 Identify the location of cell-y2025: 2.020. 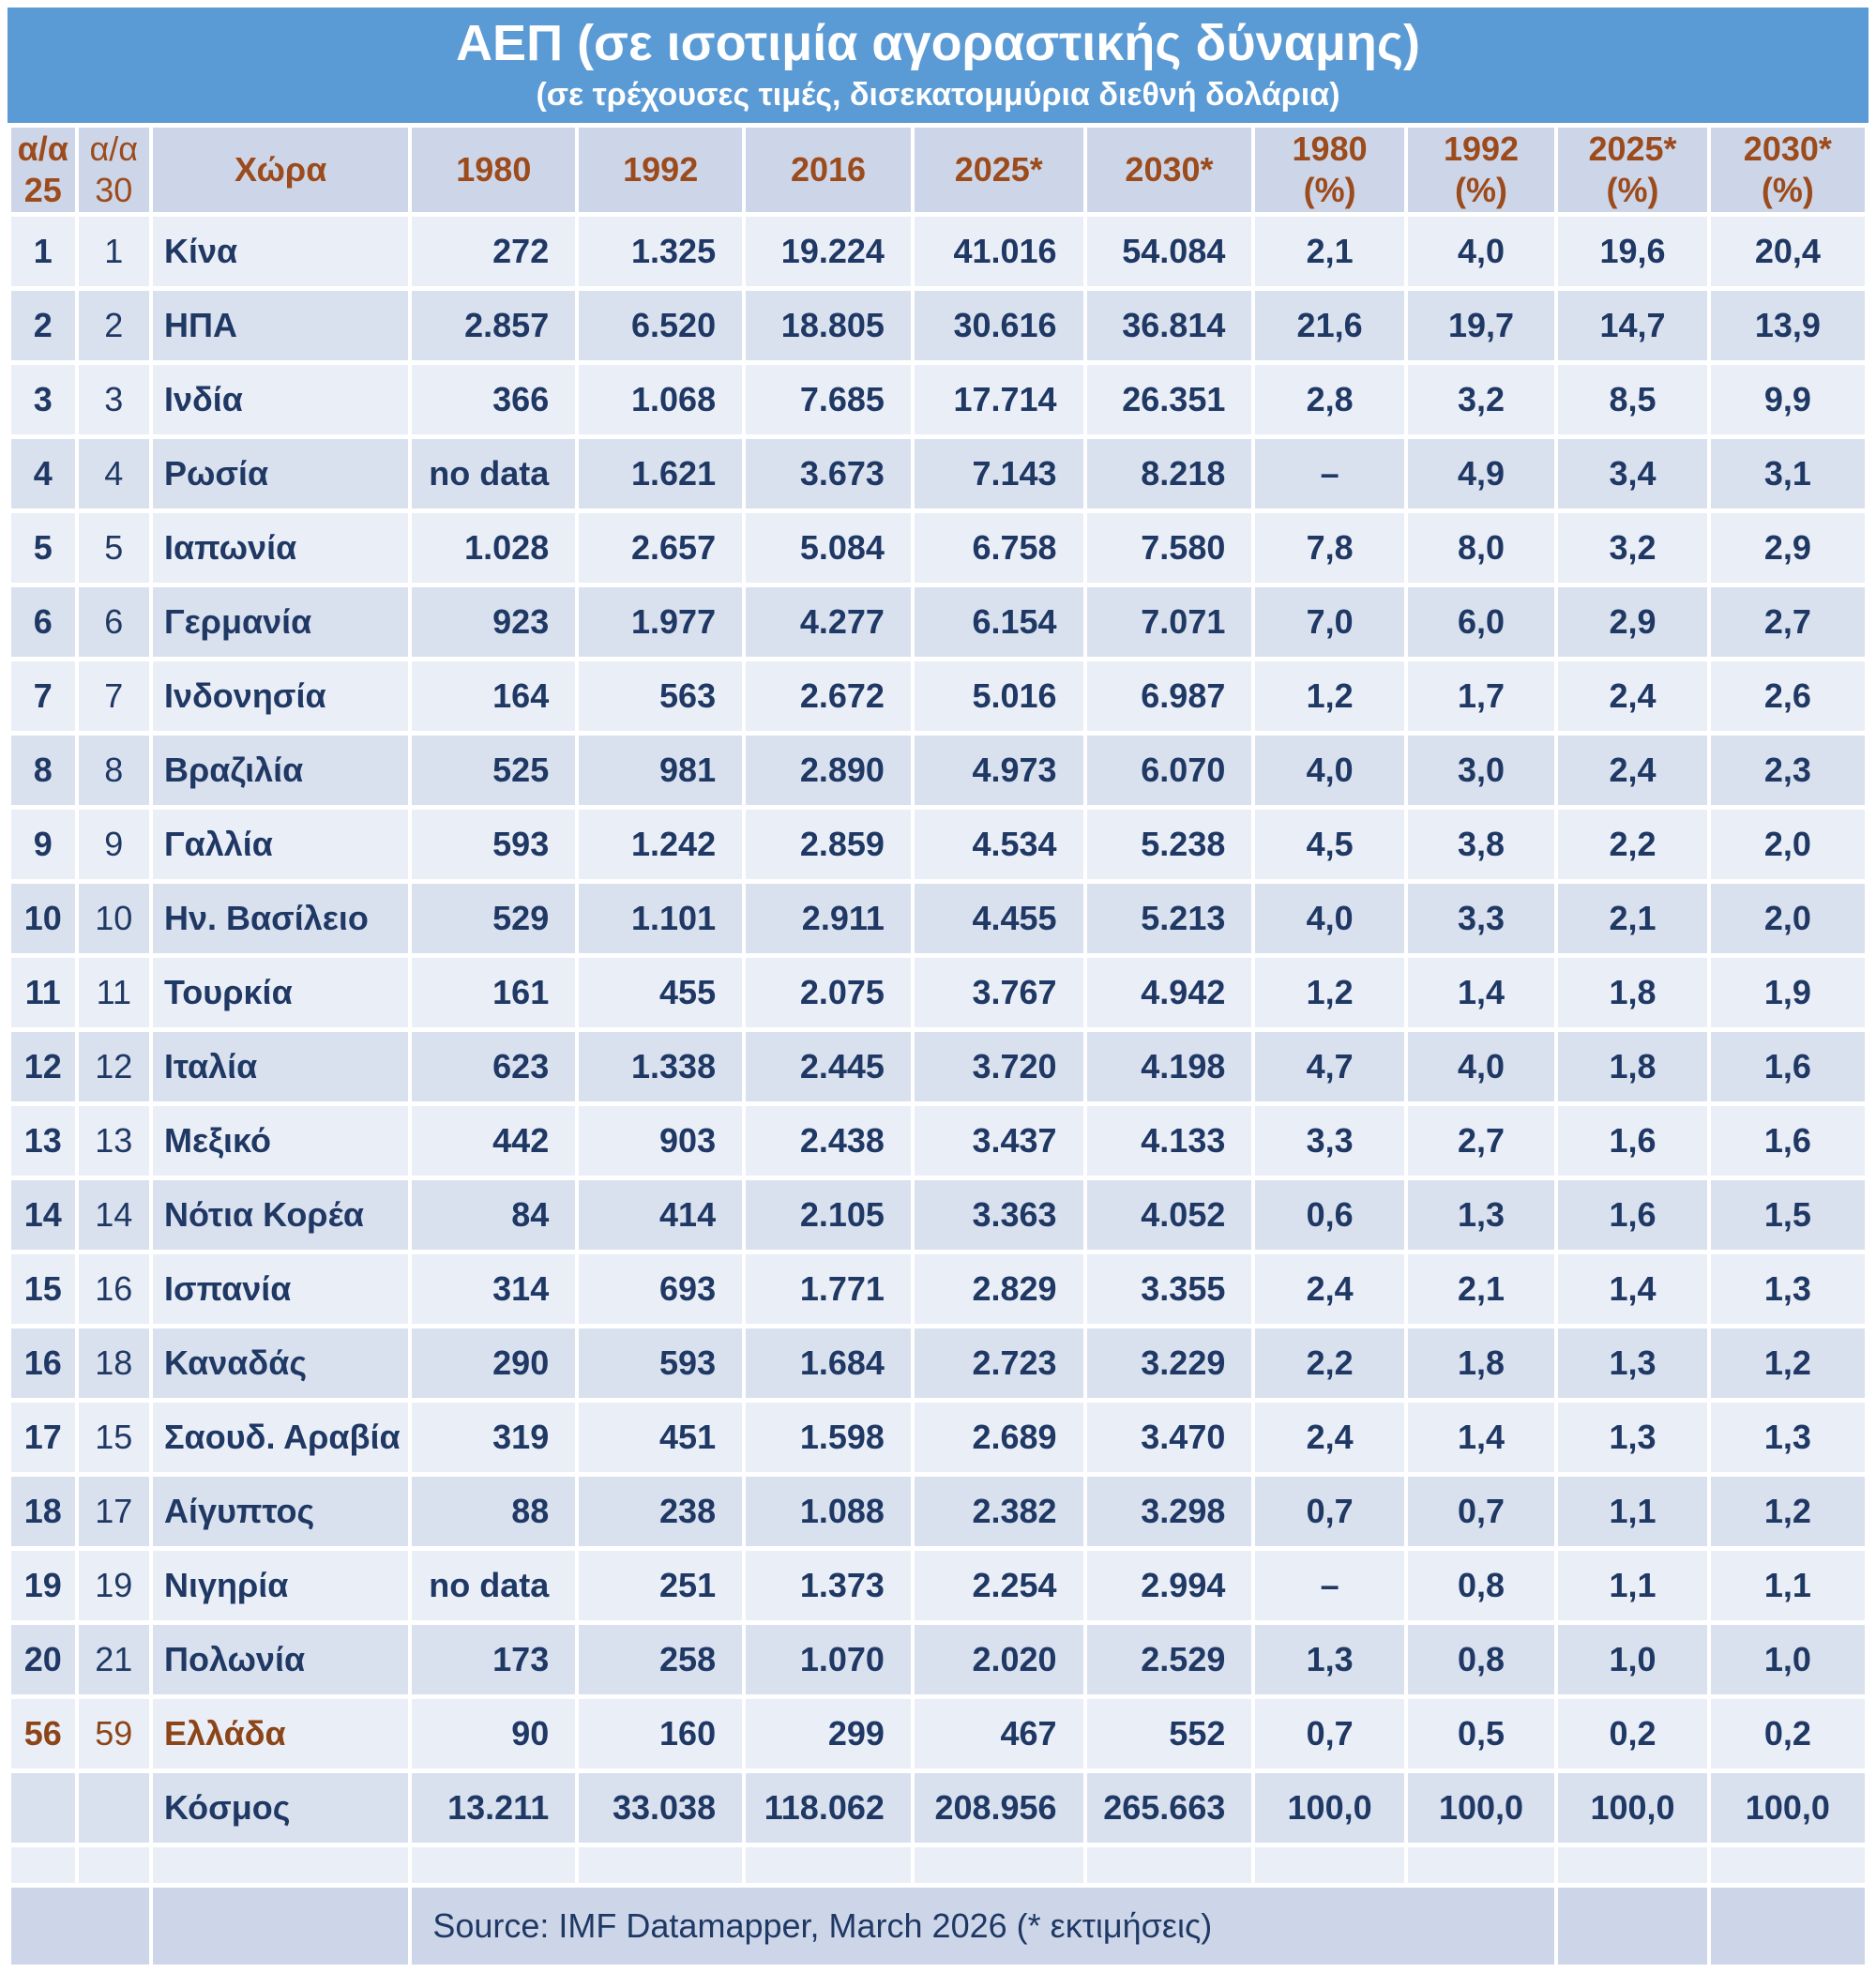
(998, 1659).